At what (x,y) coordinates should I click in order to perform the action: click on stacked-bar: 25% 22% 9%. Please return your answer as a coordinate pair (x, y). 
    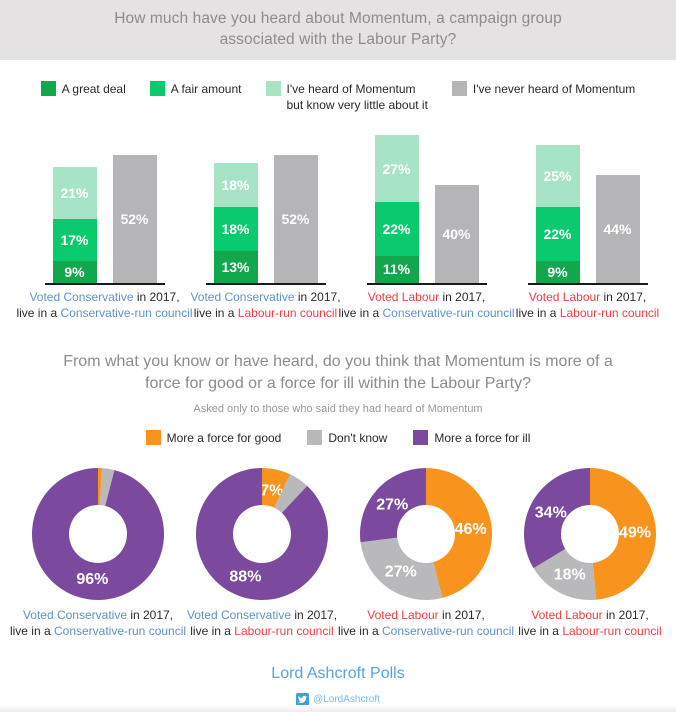
    Looking at the image, I should click on (557, 214).